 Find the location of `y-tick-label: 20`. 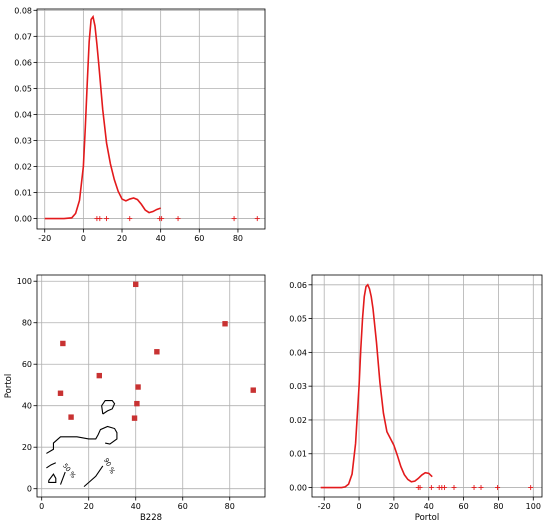

y-tick-label: 20 is located at coordinates (27, 447).